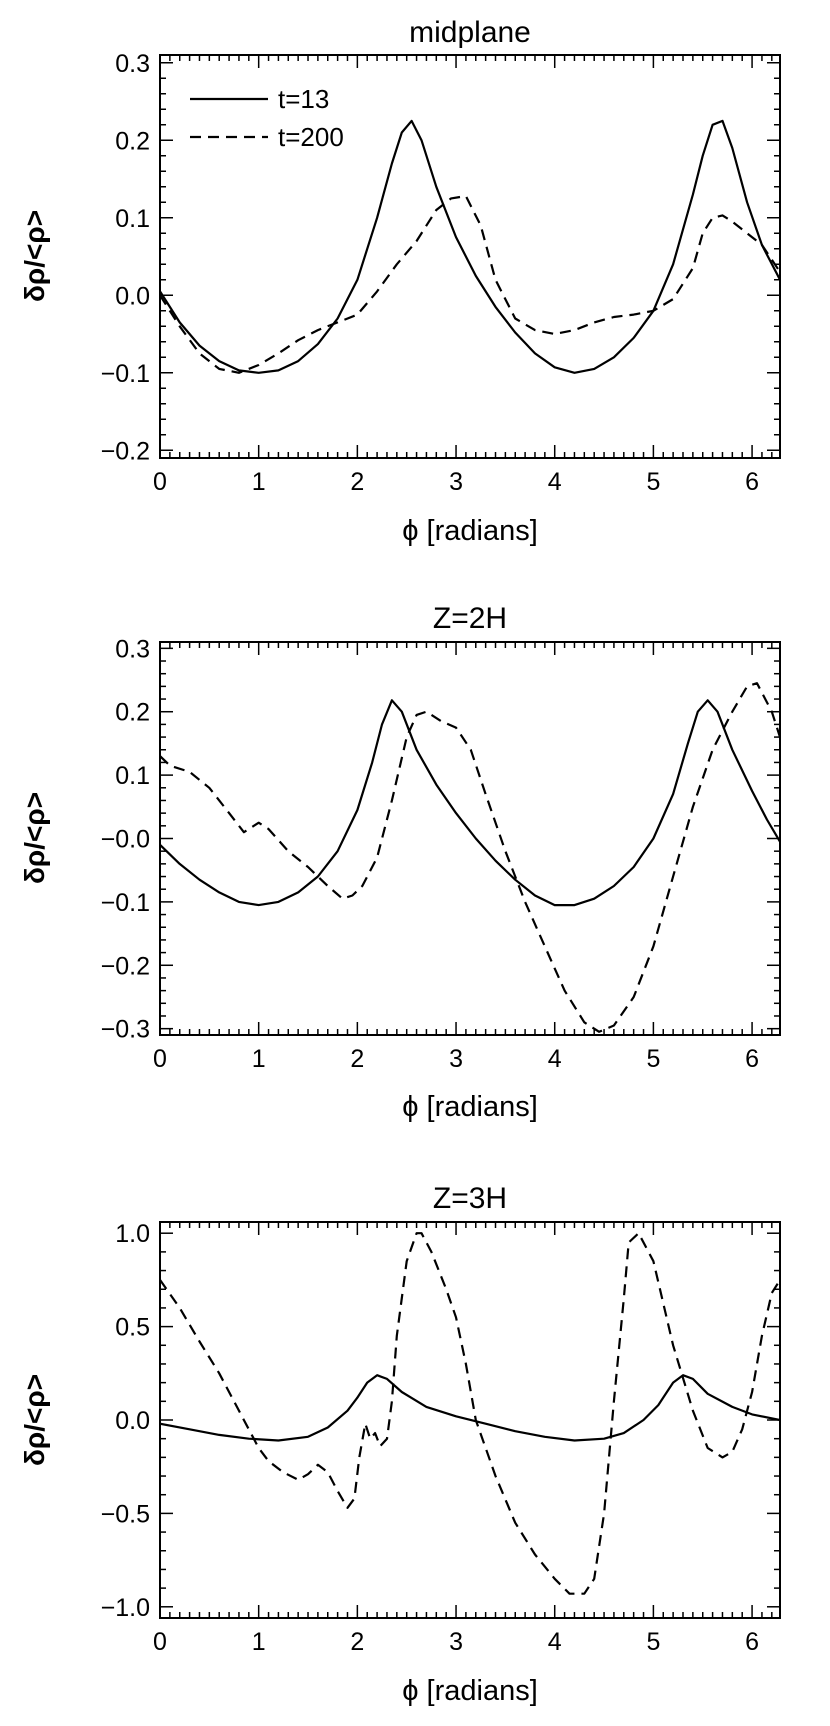 The image size is (830, 1726). I want to click on panel-title: midplane, so click(470, 32).